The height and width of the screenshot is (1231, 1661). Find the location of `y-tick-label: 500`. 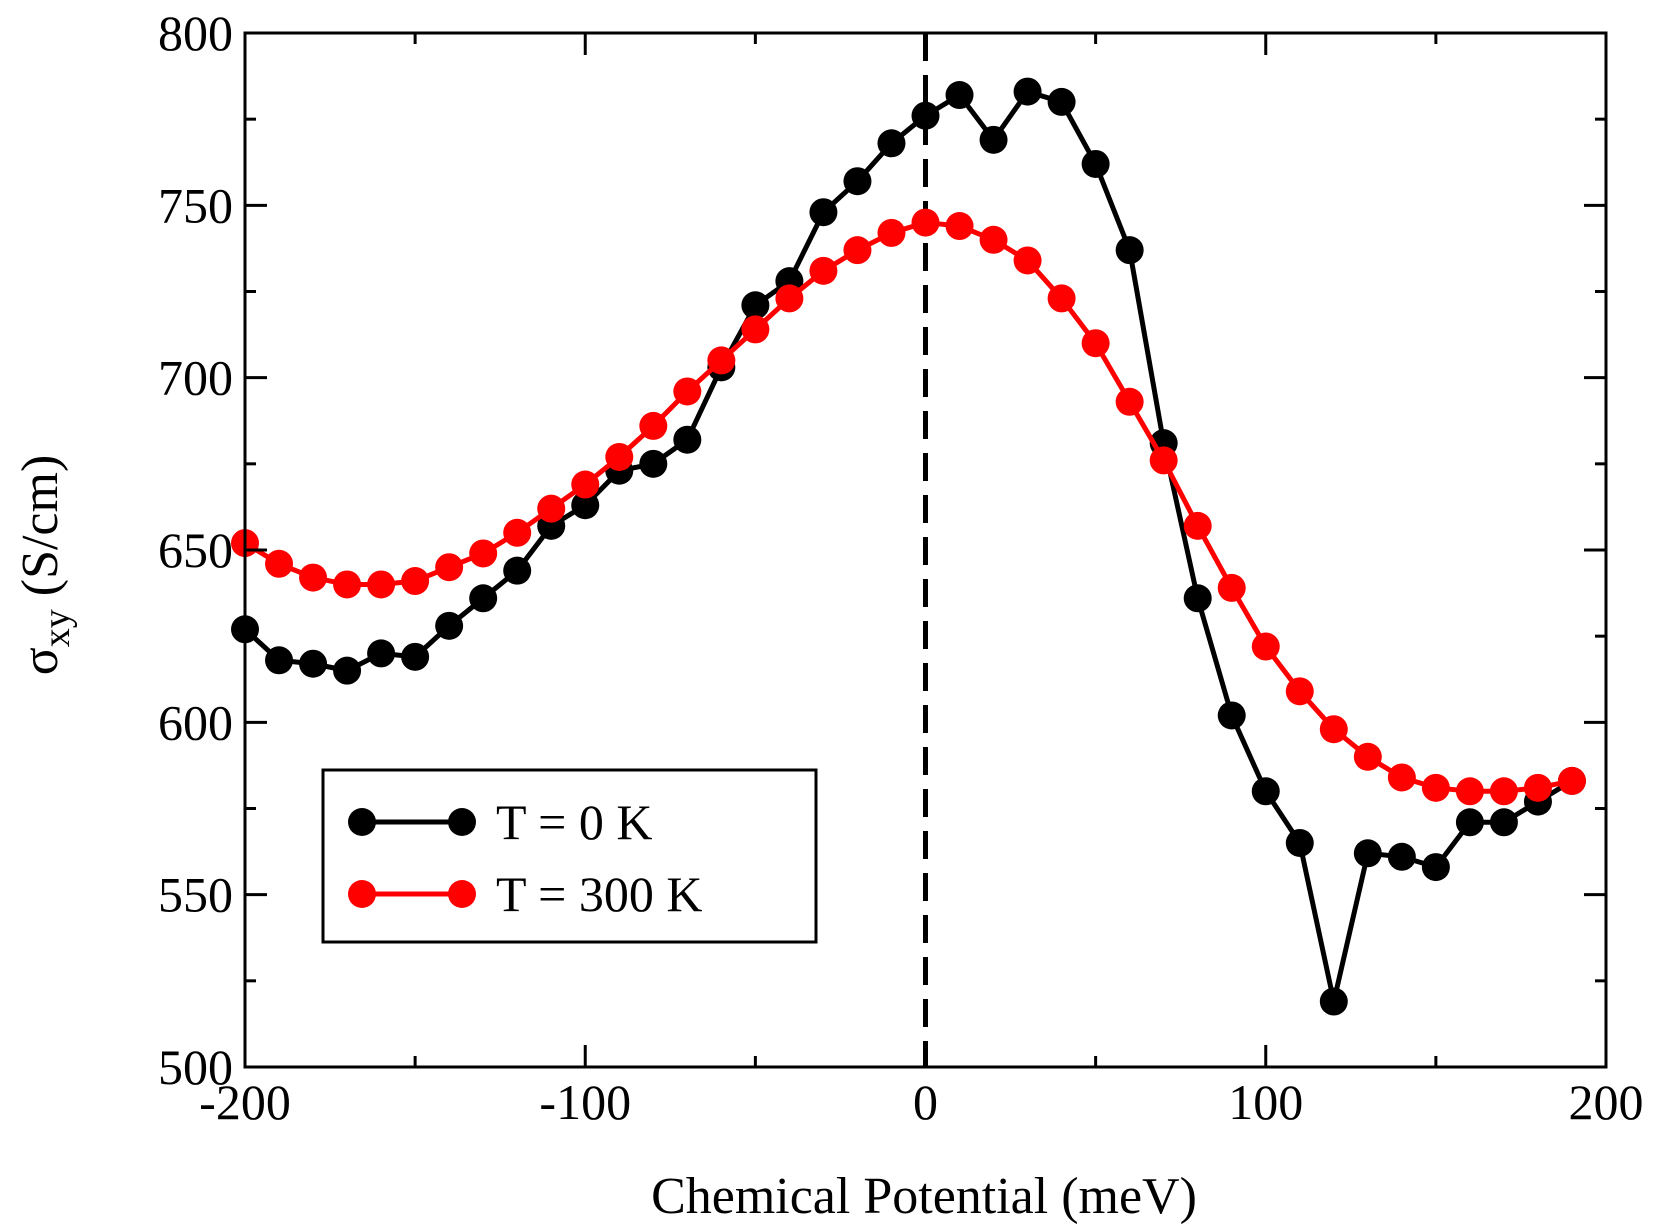

y-tick-label: 500 is located at coordinates (195, 1067).